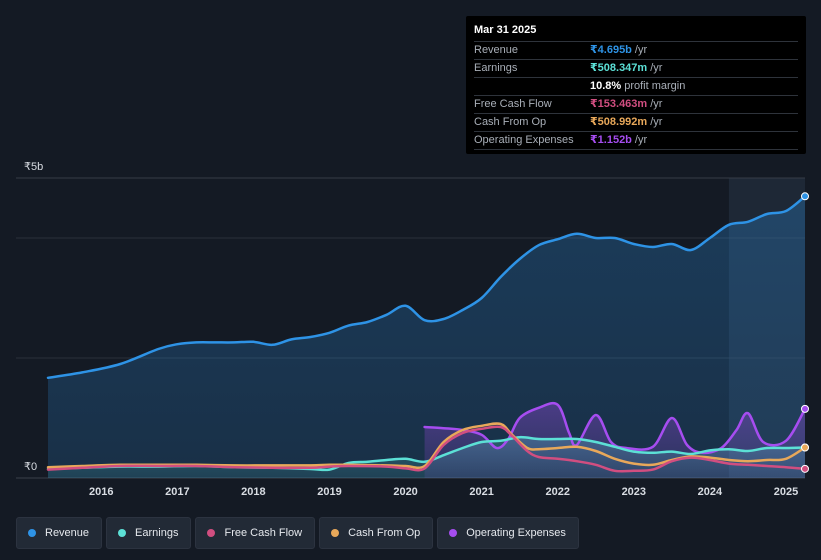 Image resolution: width=821 pixels, height=560 pixels. Describe the element at coordinates (496, 50) in the screenshot. I see `tooltip-row-label: Revenue` at that location.